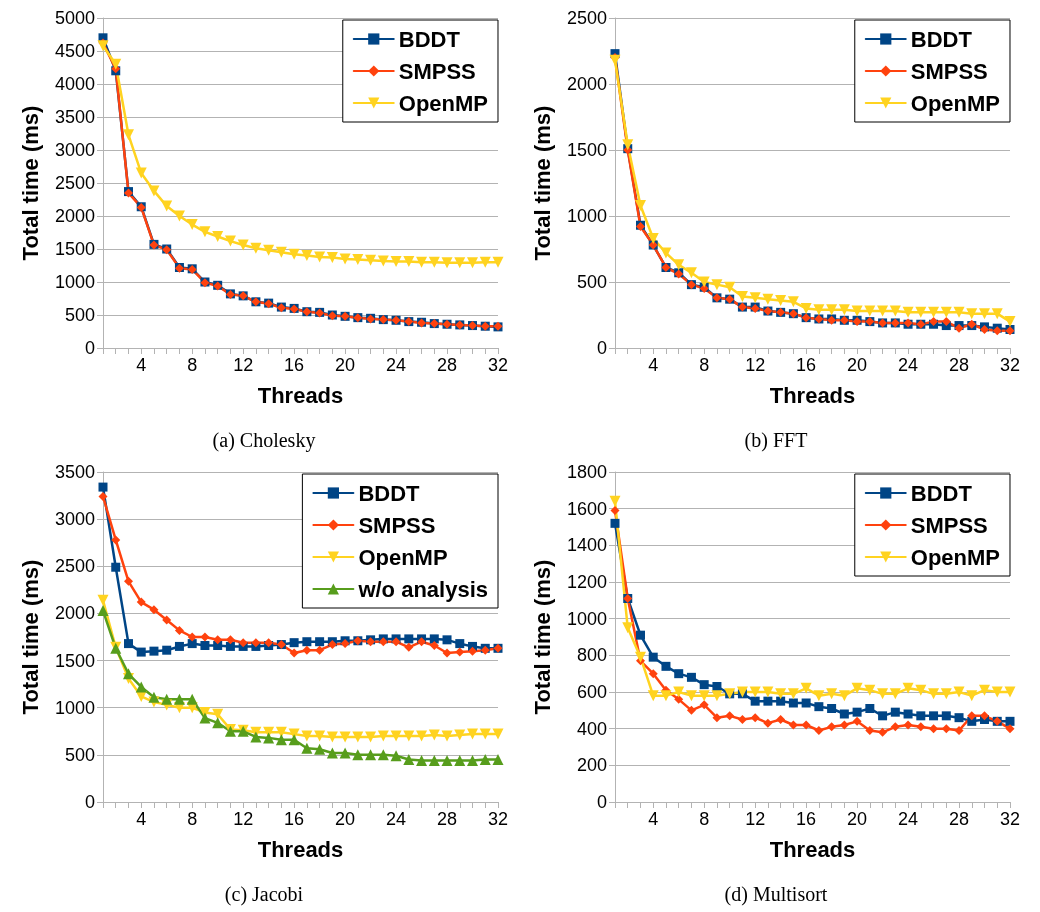 The width and height of the screenshot is (1040, 912). What do you see at coordinates (264, 440) in the screenshot?
I see `text: (a) Cholesky` at bounding box center [264, 440].